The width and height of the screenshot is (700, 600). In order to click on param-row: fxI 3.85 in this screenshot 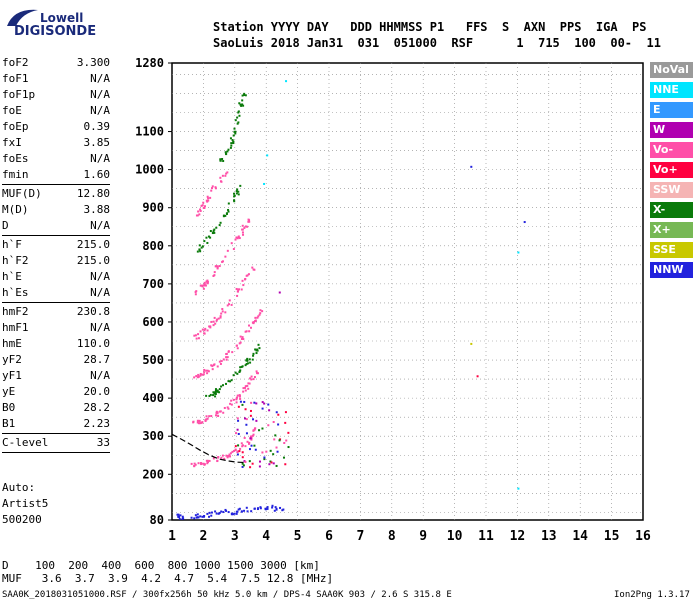, I will do `click(56, 143)`.